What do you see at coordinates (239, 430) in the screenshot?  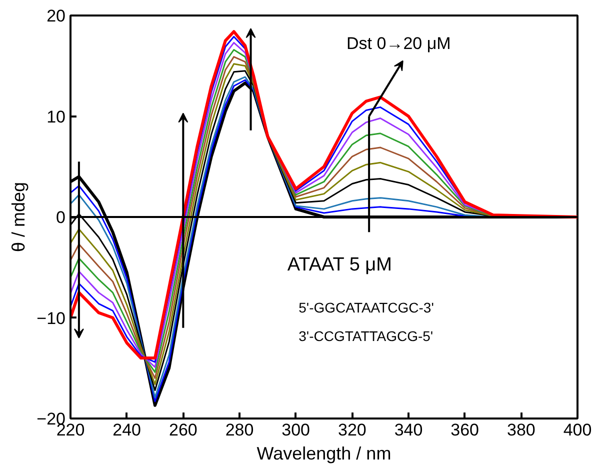 I see `x-tick-label: 280` at bounding box center [239, 430].